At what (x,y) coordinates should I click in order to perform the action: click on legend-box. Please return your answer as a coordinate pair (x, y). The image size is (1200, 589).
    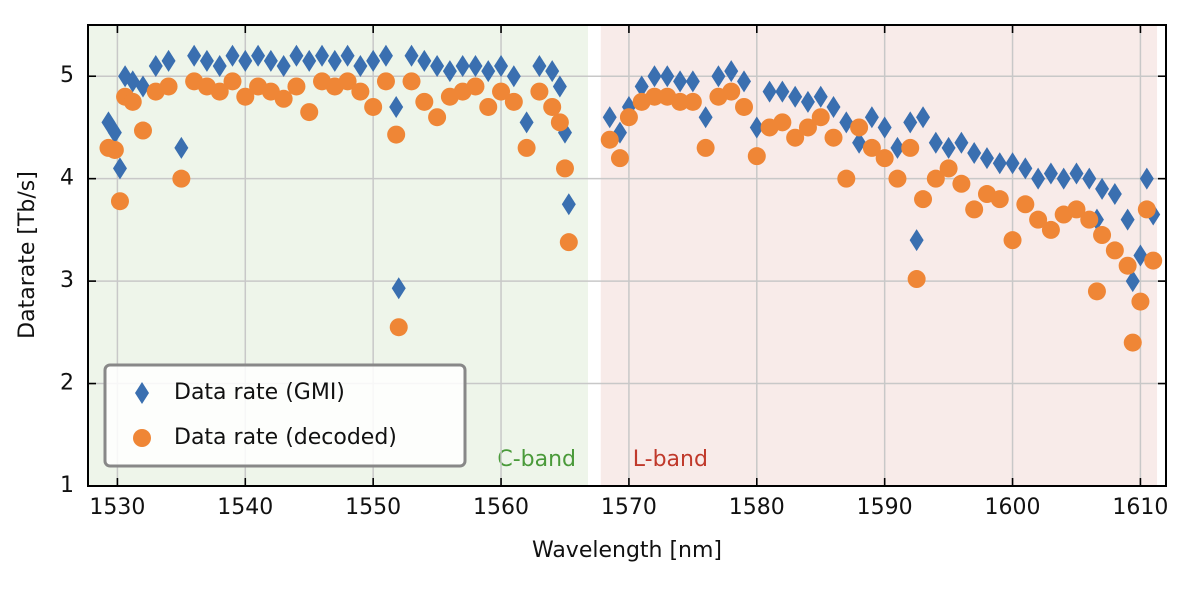
    Looking at the image, I should click on (285, 415).